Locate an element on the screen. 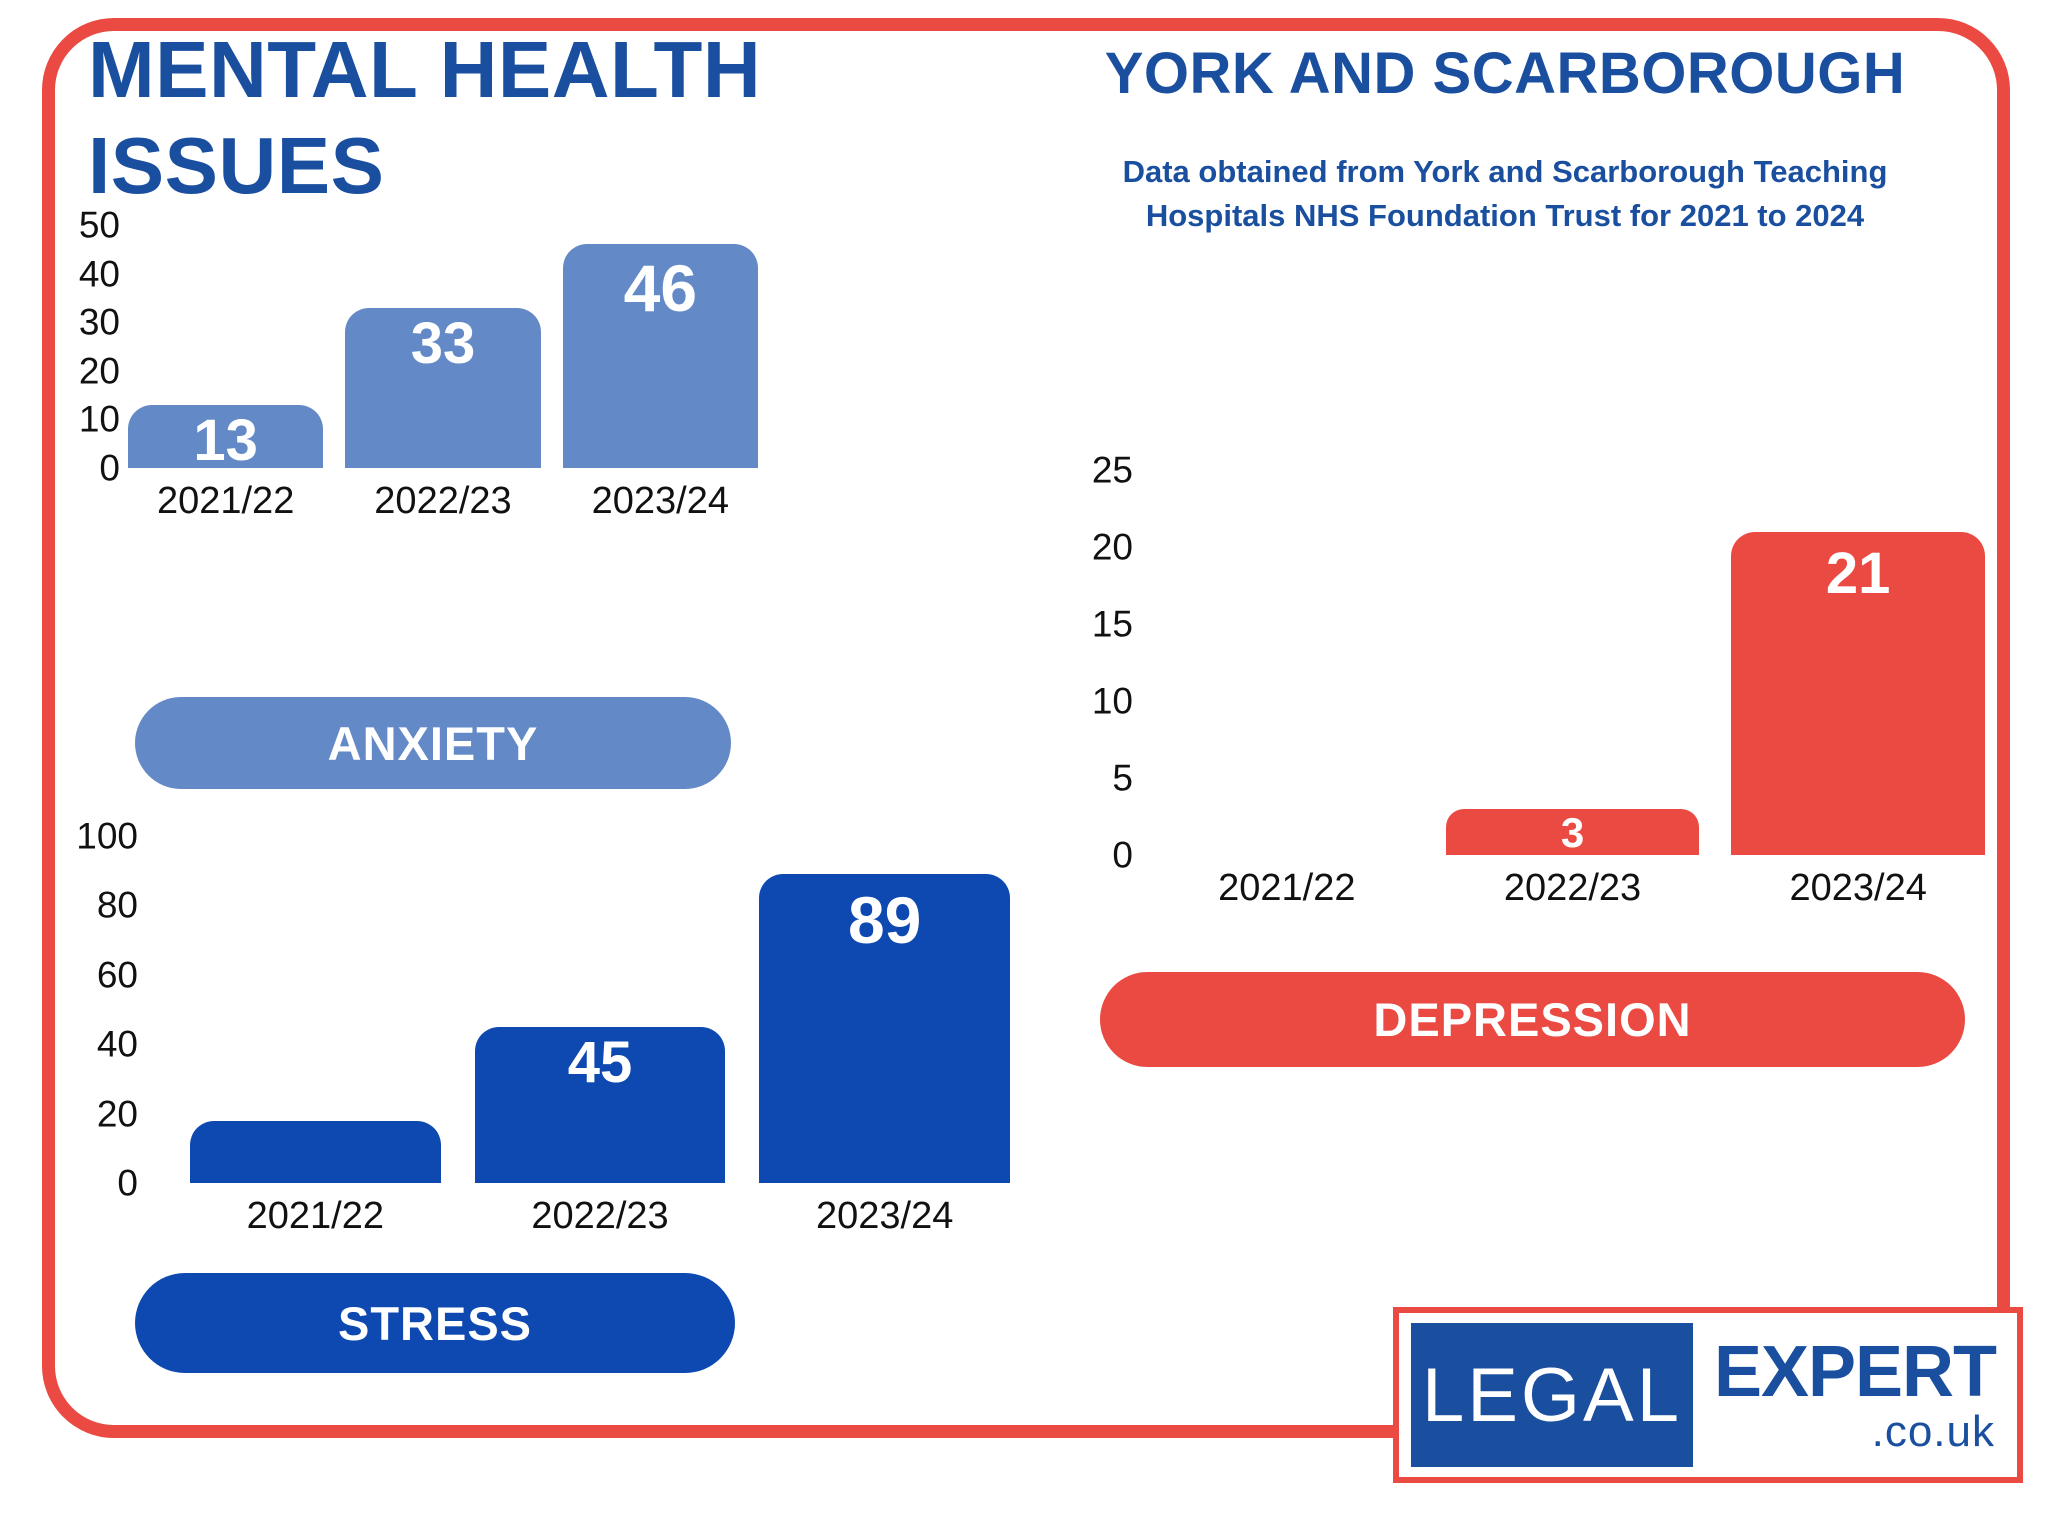 The image size is (2048, 1536). anxiety-x-tick-2022-23: 2022/23 is located at coordinates (443, 501).